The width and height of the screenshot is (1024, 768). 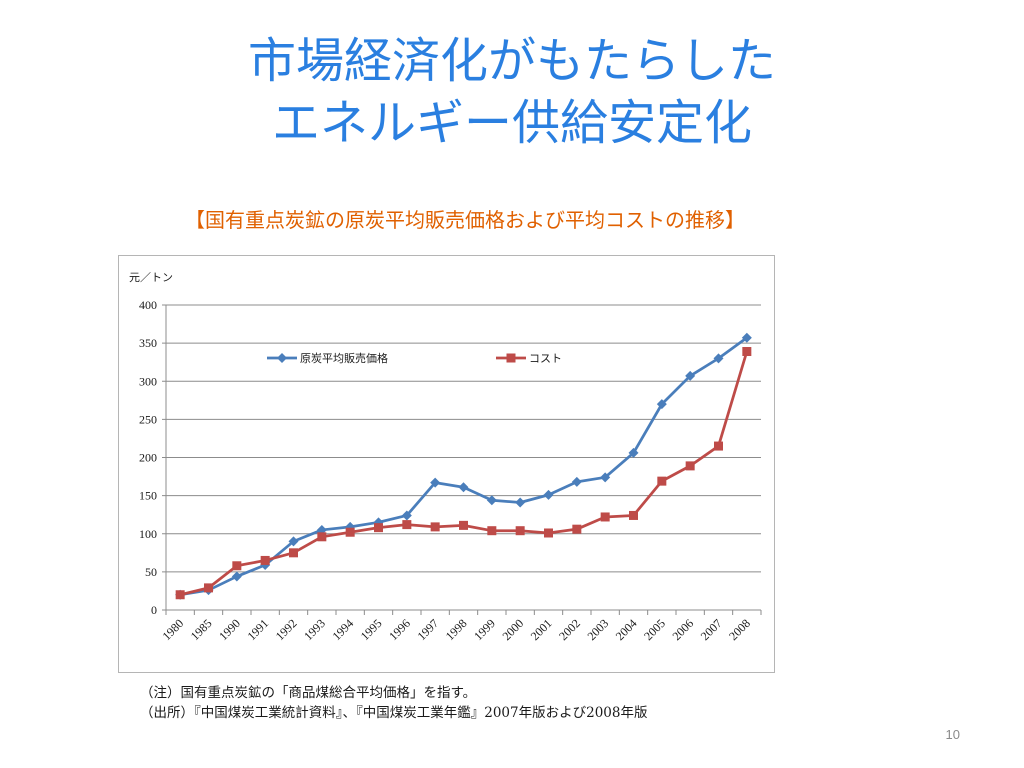 I want to click on x-tick-label-2005: 2005, so click(x=654, y=629).